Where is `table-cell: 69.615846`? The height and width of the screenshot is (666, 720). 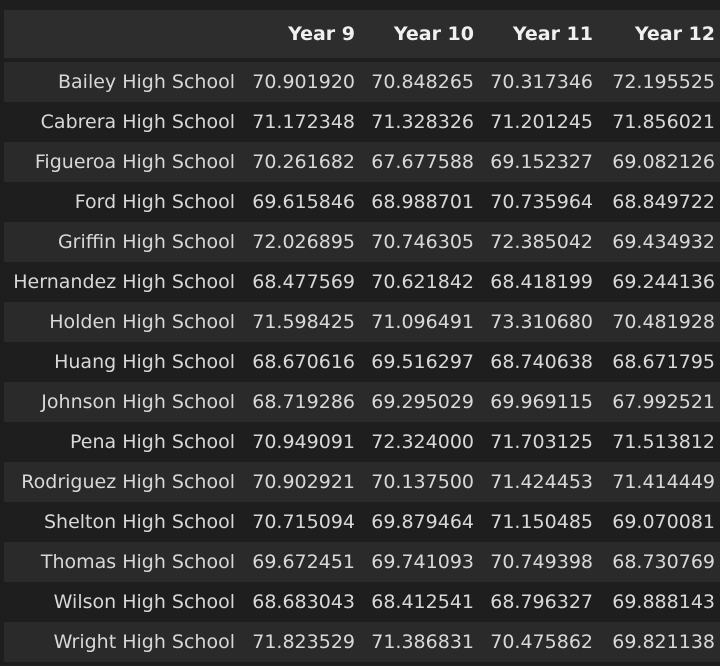 table-cell: 69.615846 is located at coordinates (303, 202).